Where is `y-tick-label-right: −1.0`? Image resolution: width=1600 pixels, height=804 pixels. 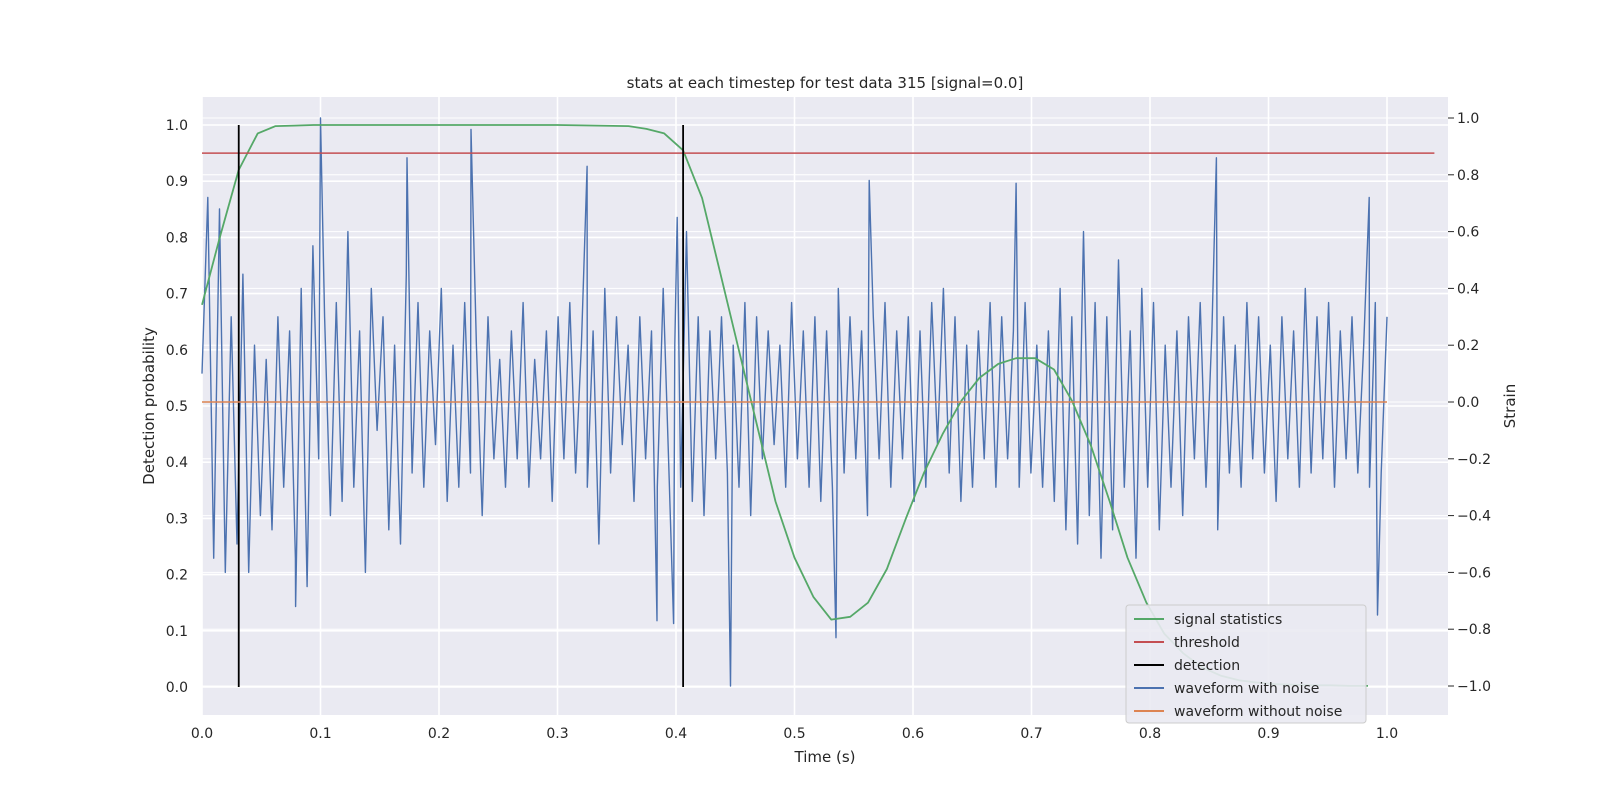
y-tick-label-right: −1.0 is located at coordinates (1474, 687).